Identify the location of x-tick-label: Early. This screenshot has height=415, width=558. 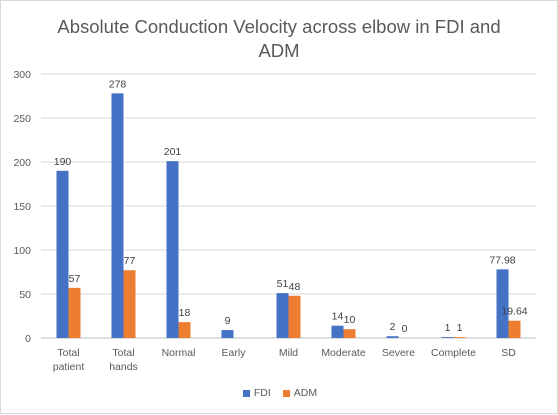
(234, 353).